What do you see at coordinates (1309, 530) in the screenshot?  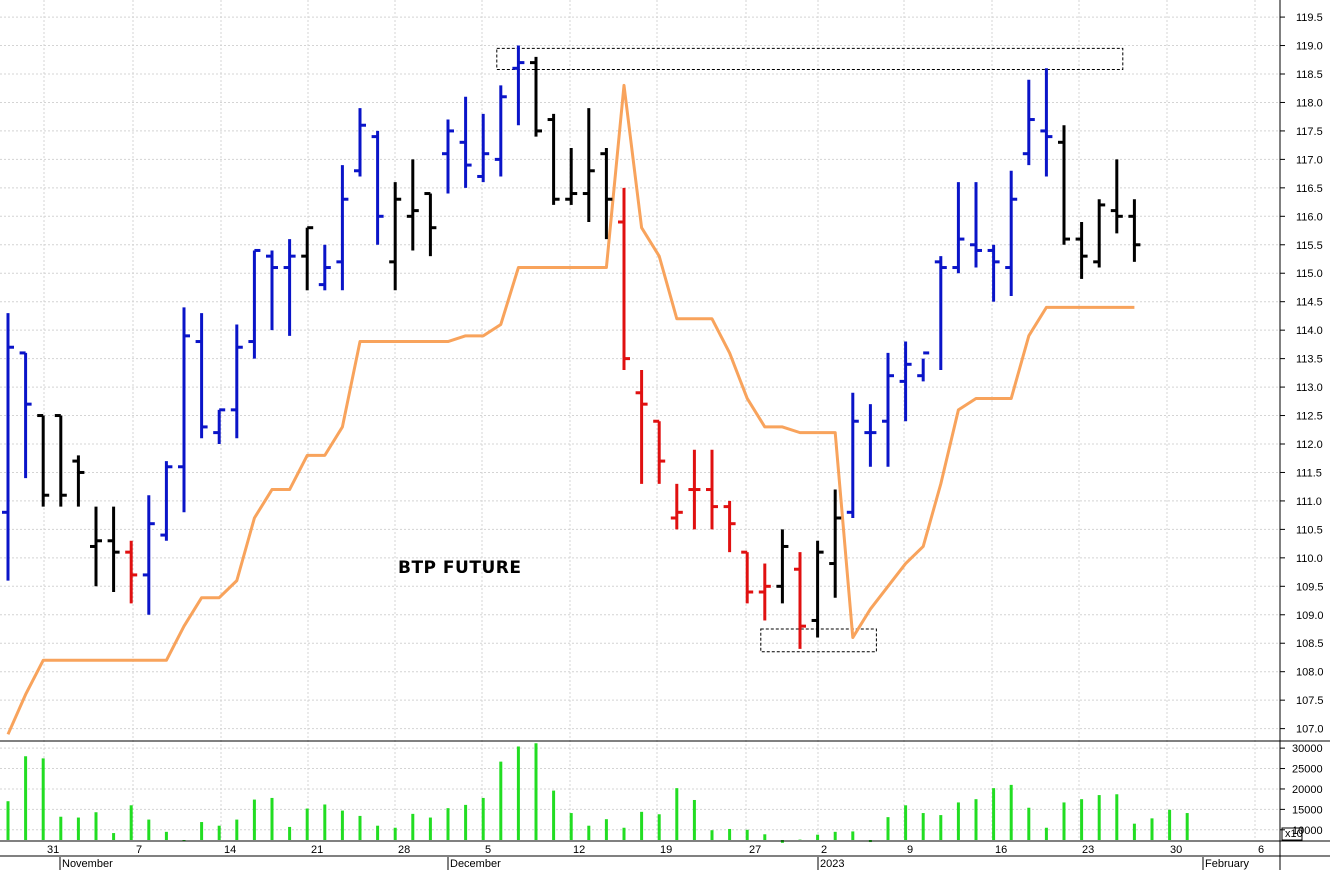 I see `price-tick-label: 110.5` at bounding box center [1309, 530].